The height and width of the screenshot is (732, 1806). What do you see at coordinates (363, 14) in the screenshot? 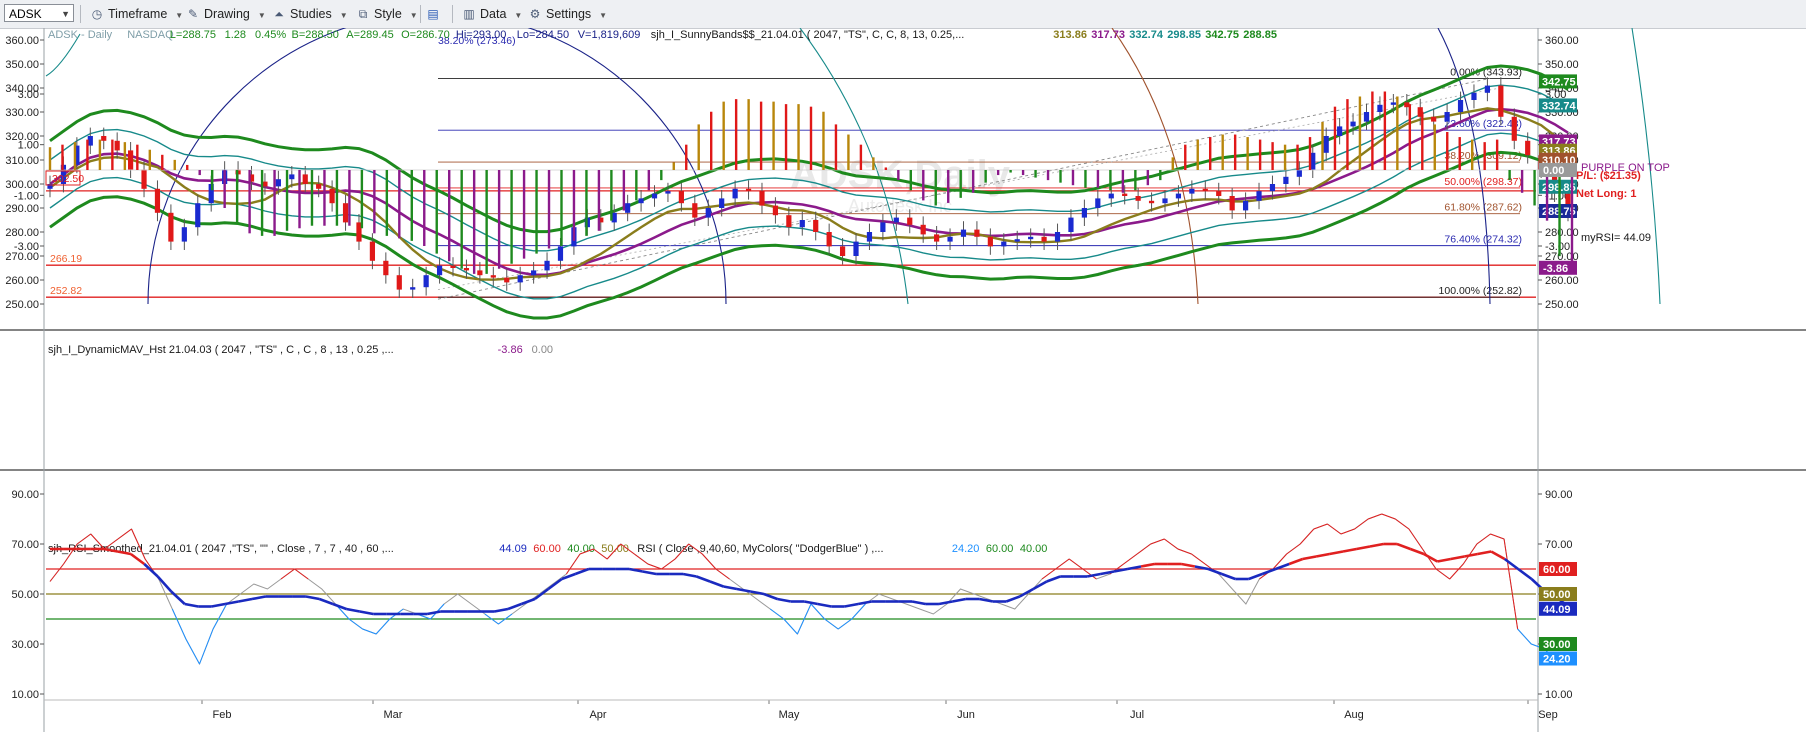
I see `style-icon: ⧉` at bounding box center [363, 14].